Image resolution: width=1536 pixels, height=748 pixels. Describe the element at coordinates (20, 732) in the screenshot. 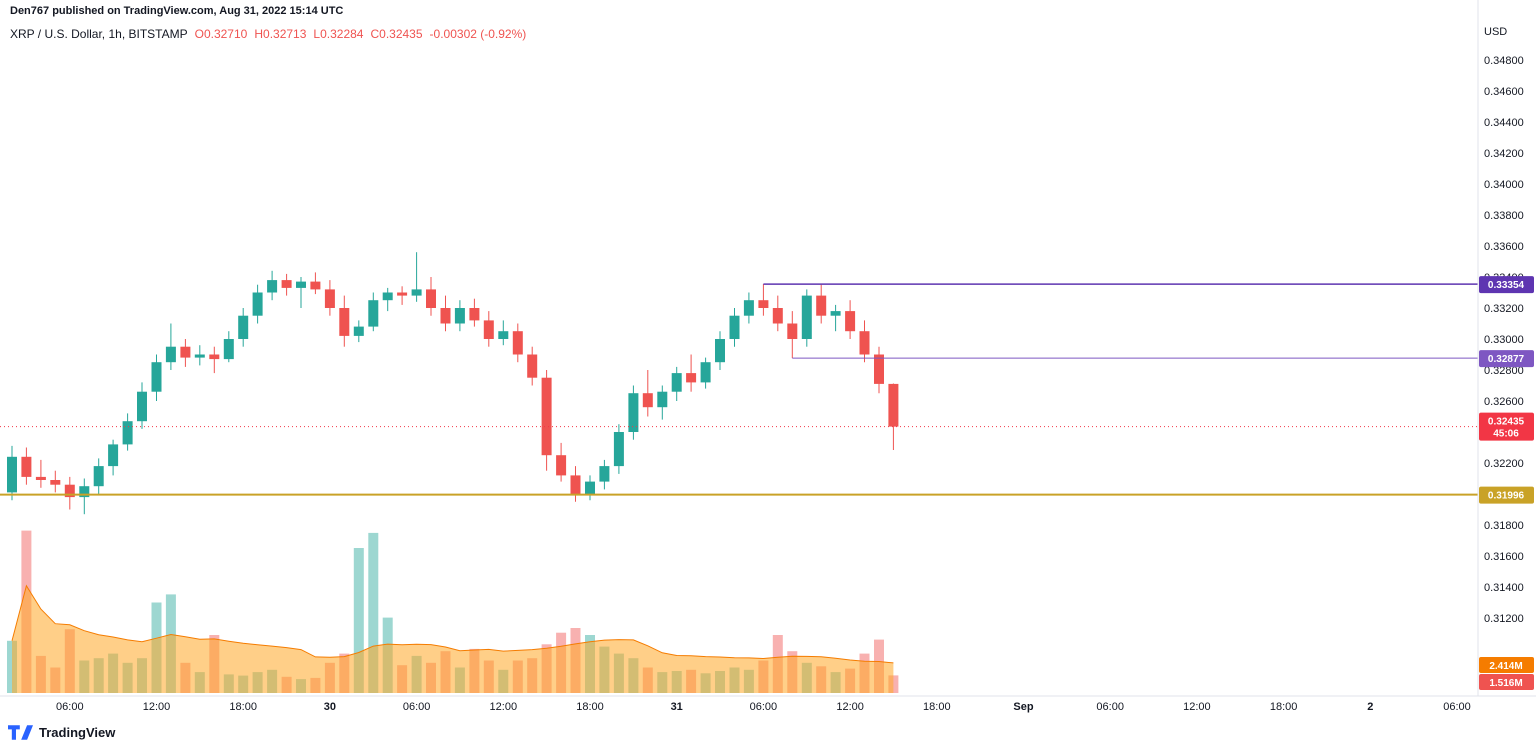

I see `tradingview-mark-icon` at that location.